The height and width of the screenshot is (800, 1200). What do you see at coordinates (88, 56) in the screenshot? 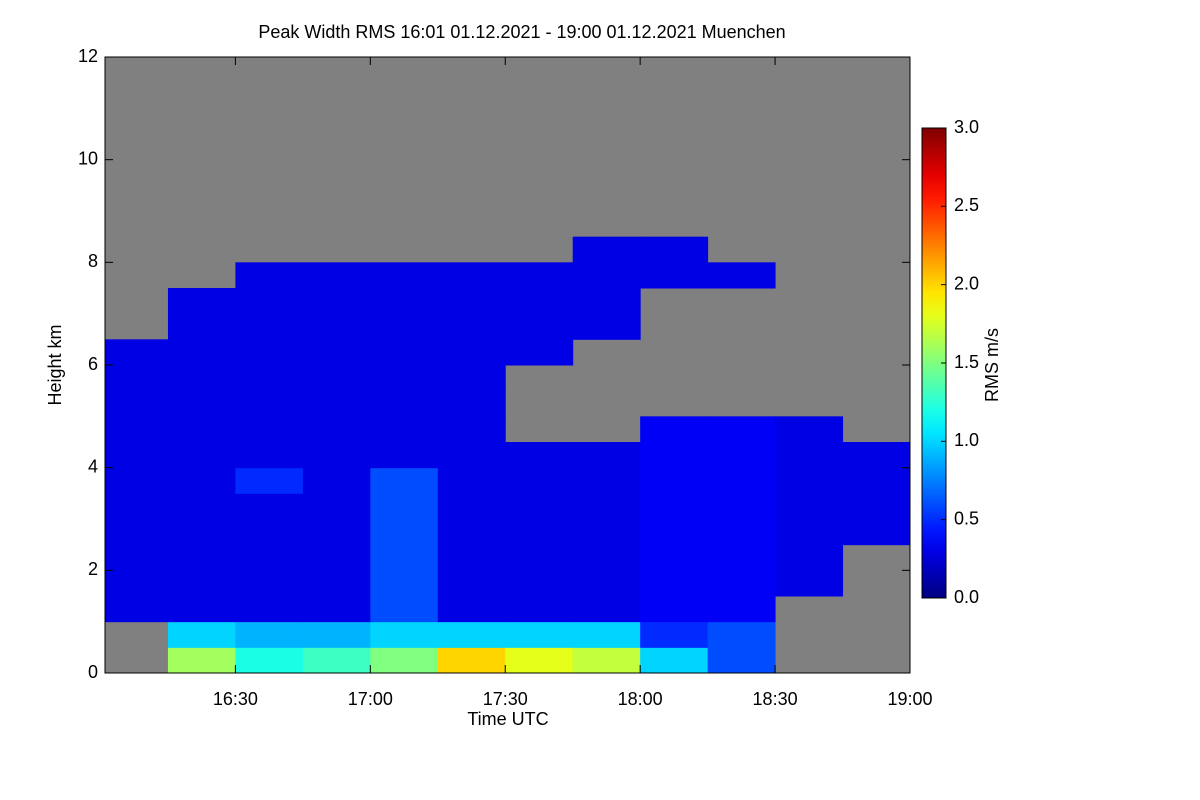
I see `y-tick-label: 12` at bounding box center [88, 56].